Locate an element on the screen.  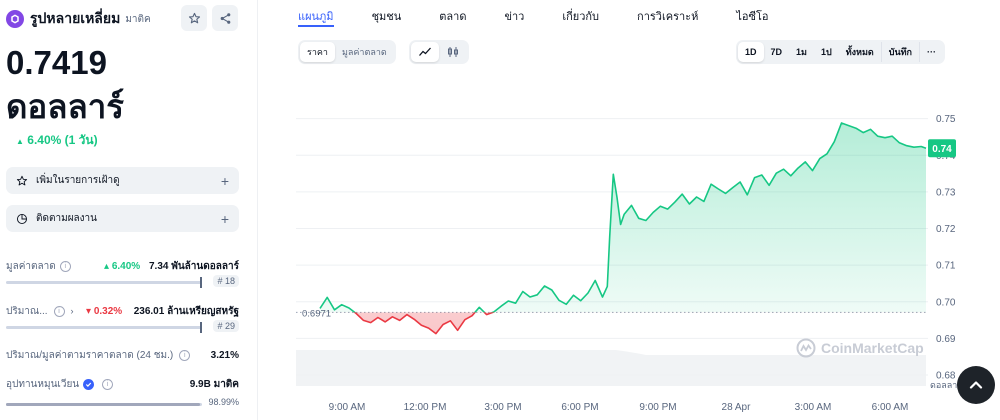
coinmarketcap-watermark: CoinMarketCap is located at coordinates (860, 348).